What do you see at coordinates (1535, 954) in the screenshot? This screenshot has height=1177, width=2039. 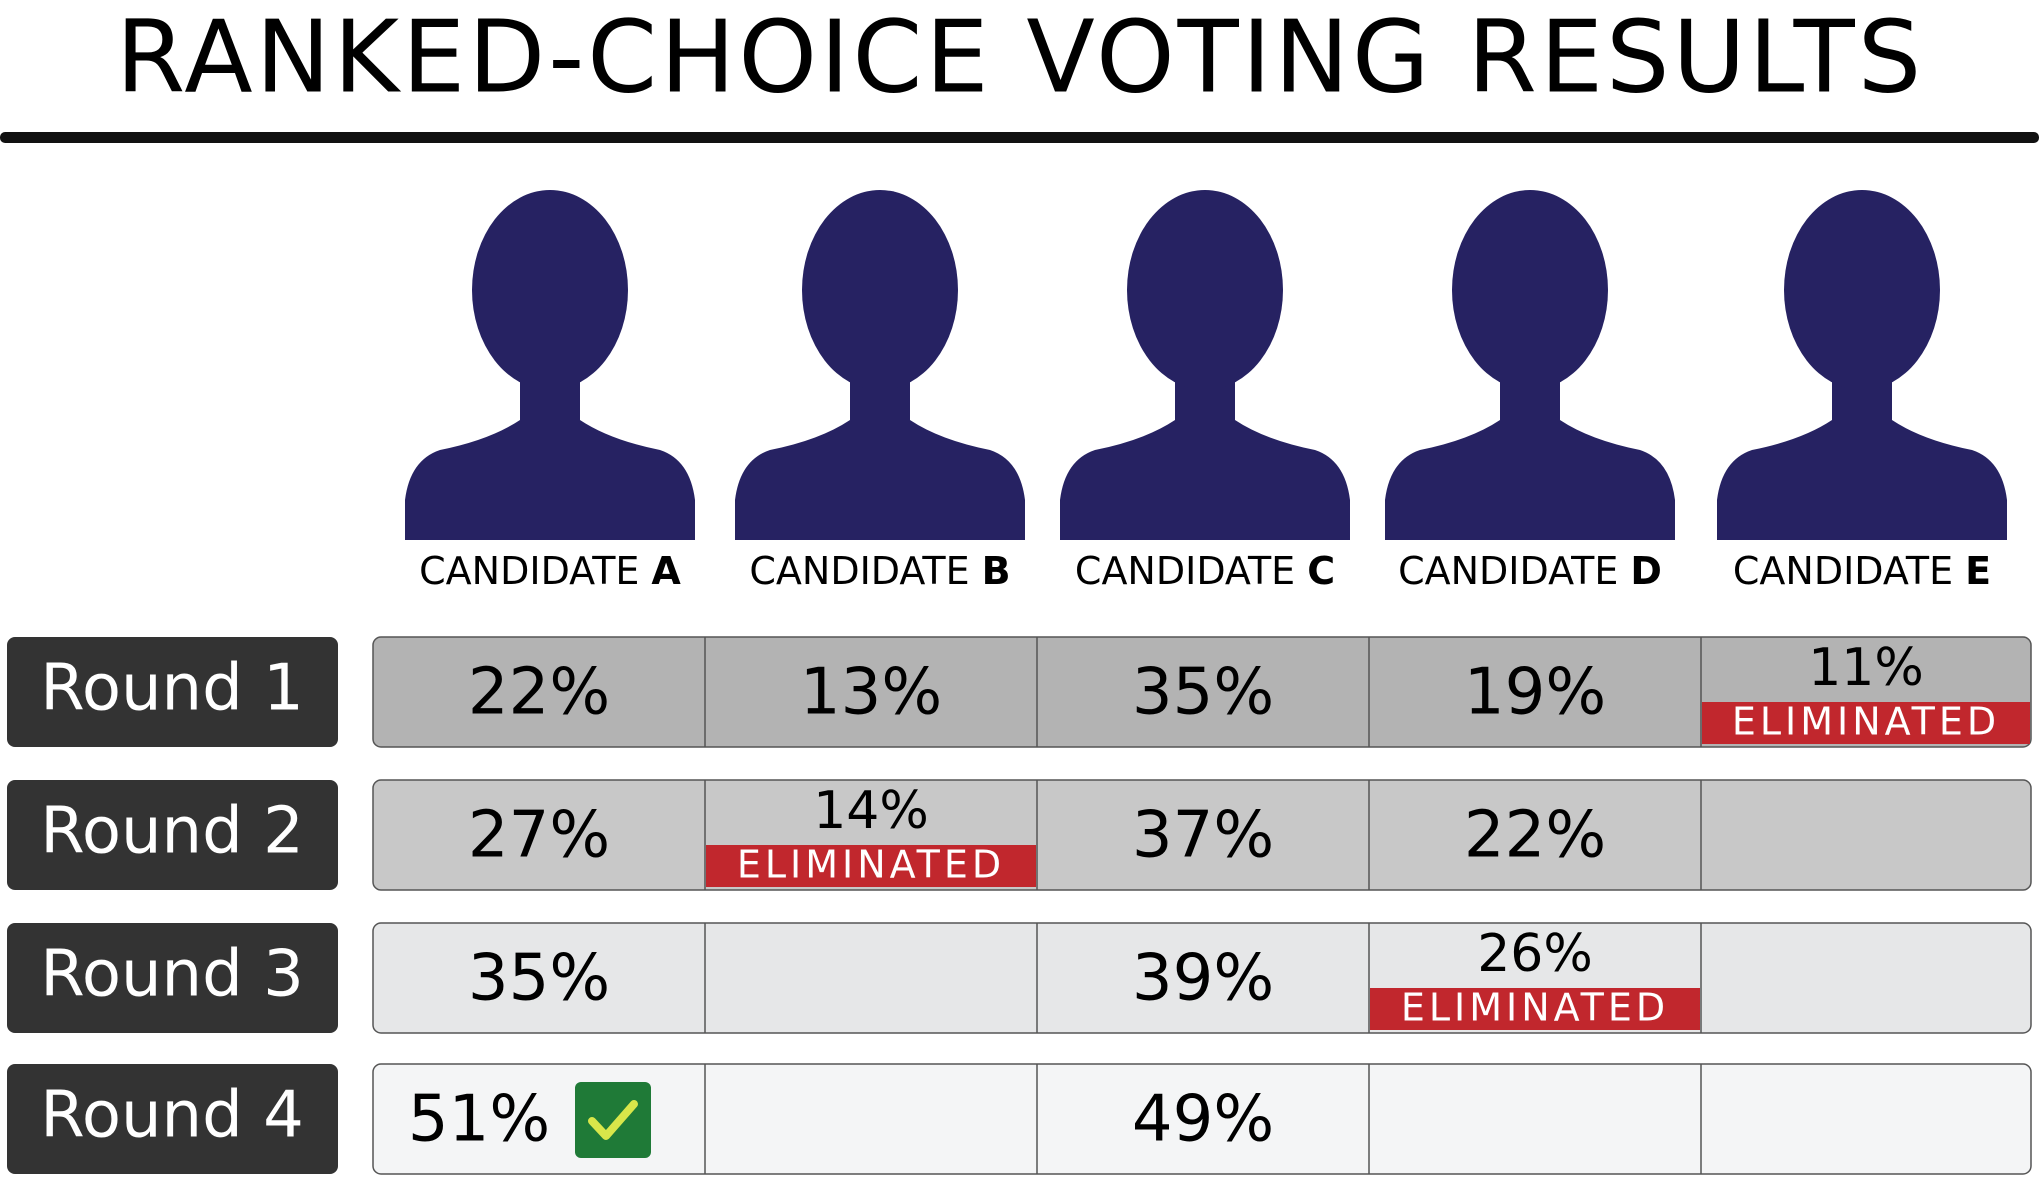 I see `cell-value: 26%` at bounding box center [1535, 954].